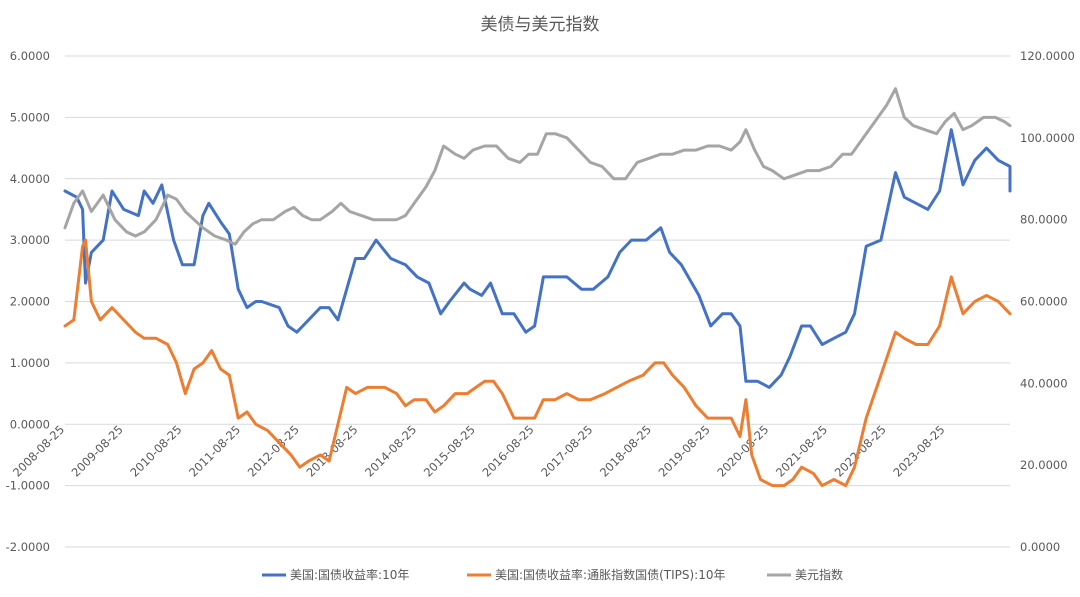  Describe the element at coordinates (1047, 138) in the screenshot. I see `y-right-tick-label: 100.0000` at that location.